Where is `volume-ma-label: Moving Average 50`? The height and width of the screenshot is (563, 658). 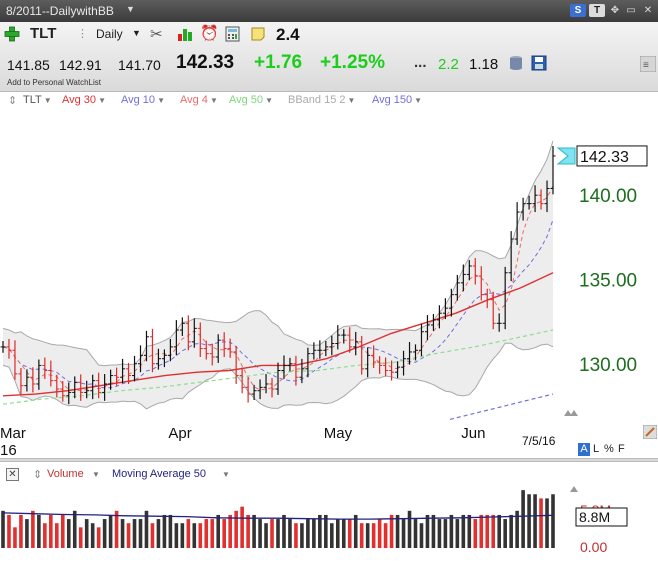 volume-ma-label: Moving Average 50 is located at coordinates (159, 474).